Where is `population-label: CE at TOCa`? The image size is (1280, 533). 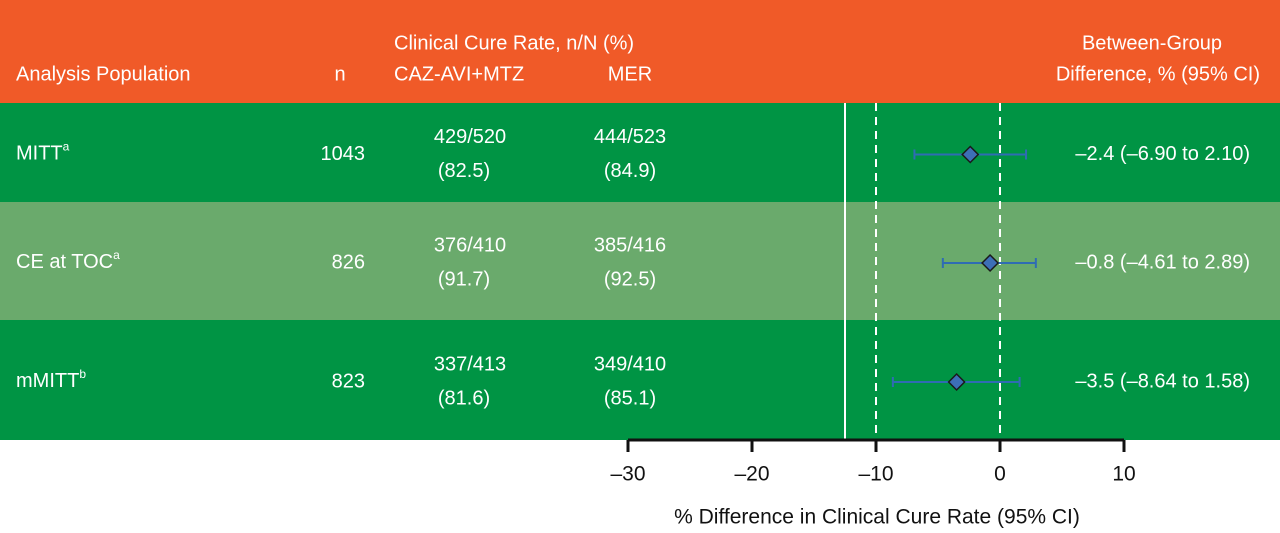
population-label: CE at TOCa is located at coordinates (68, 260).